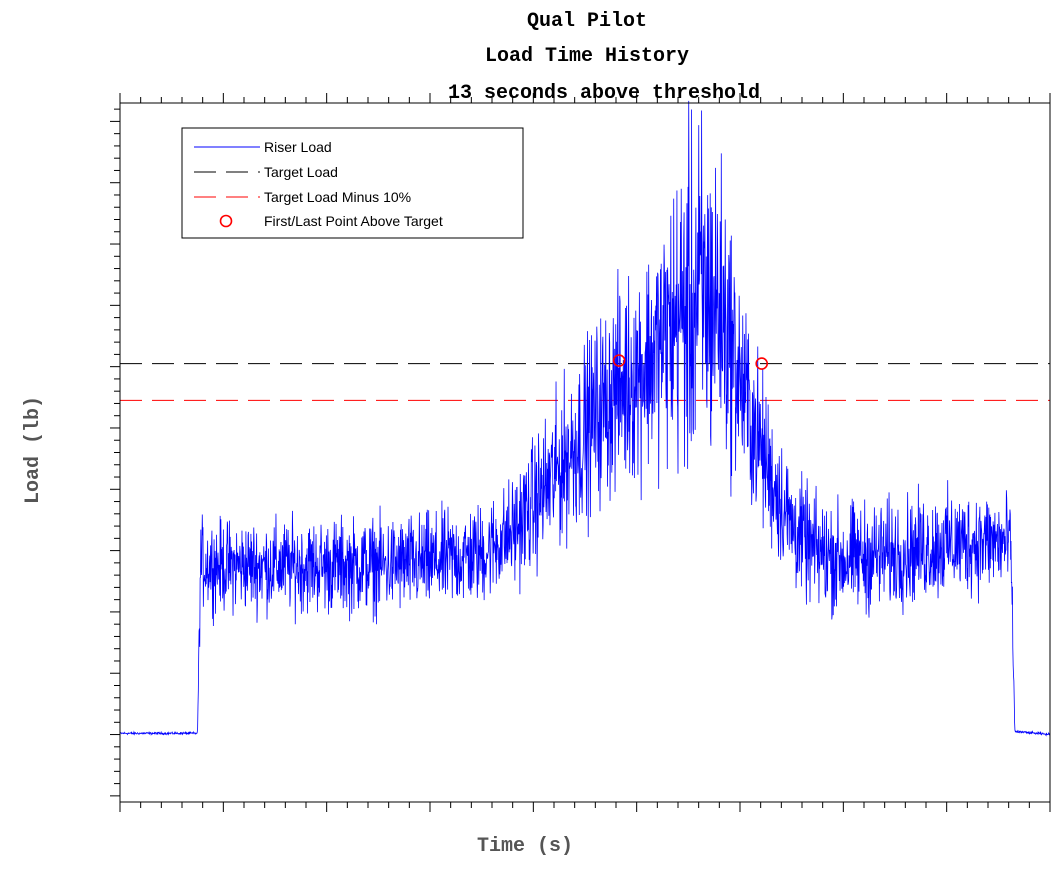 This screenshot has width=1055, height=890. I want to click on title-line-1: Qual Pilot, so click(587, 21).